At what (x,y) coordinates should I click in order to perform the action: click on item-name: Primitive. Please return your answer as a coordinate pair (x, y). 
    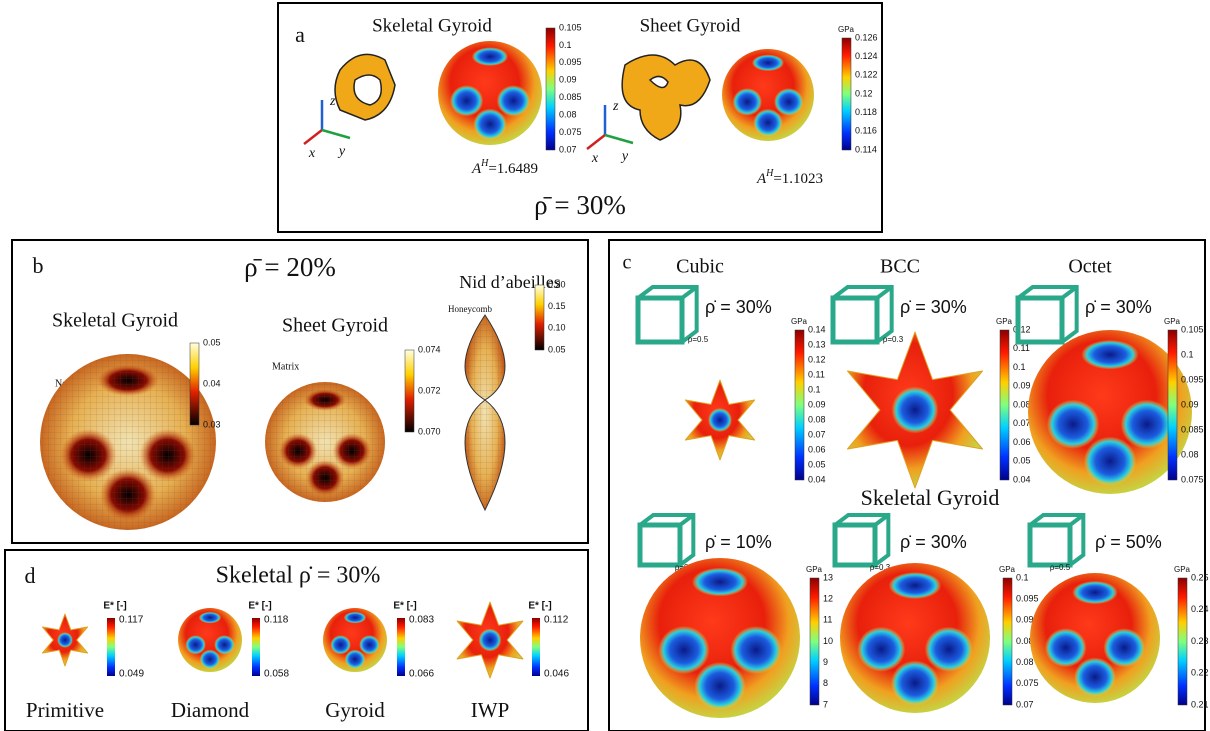
    Looking at the image, I should click on (65, 710).